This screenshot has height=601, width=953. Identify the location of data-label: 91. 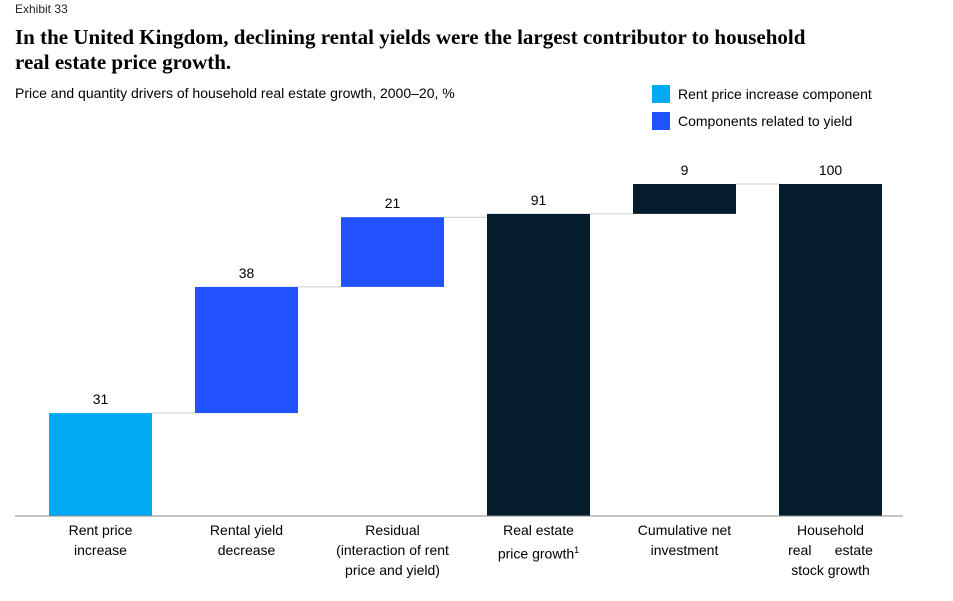
(539, 200).